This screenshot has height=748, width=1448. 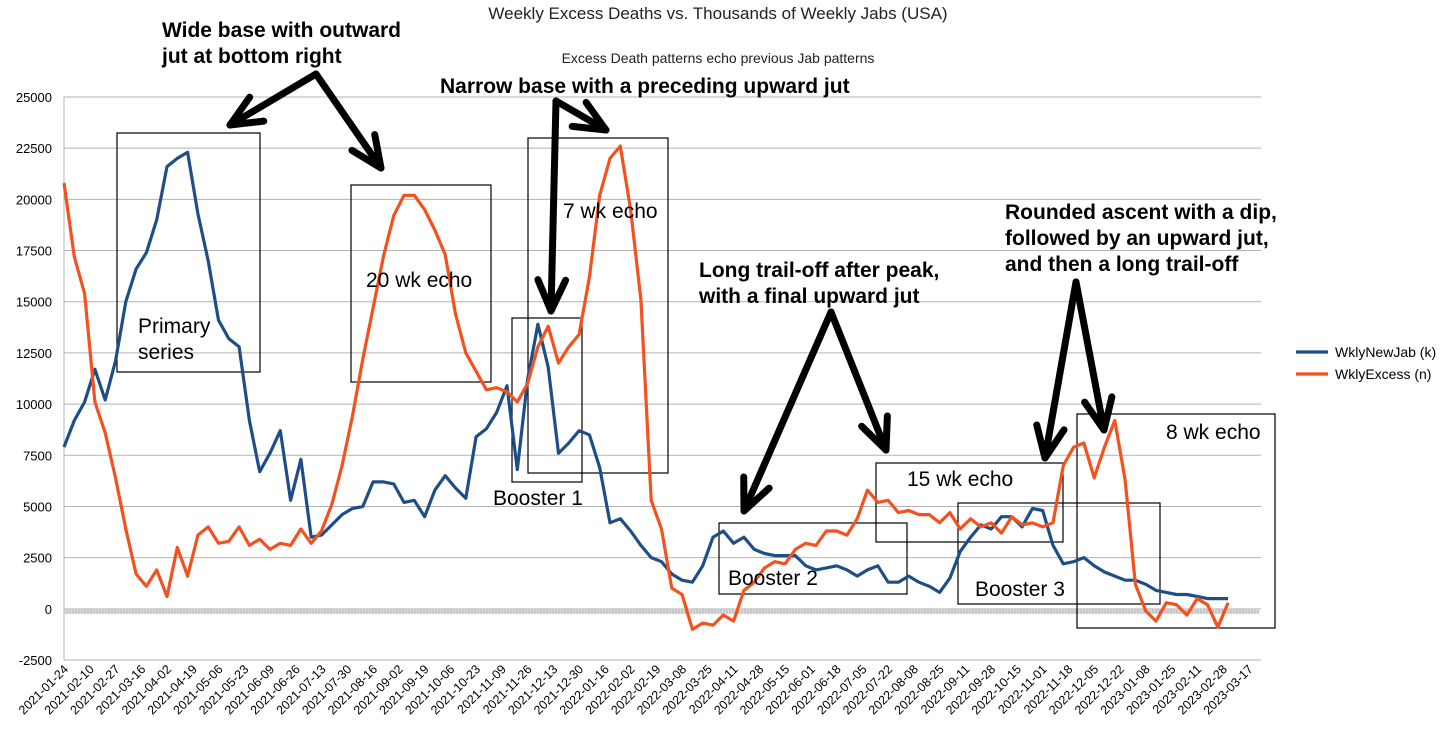 What do you see at coordinates (251, 56) in the screenshot?
I see `annotation-wide-base: jut at bottom right` at bounding box center [251, 56].